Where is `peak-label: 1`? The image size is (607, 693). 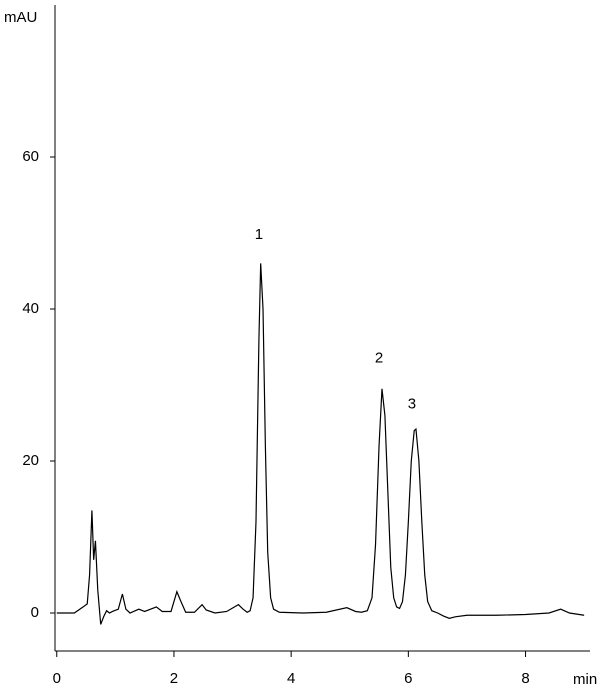
peak-label: 1 is located at coordinates (259, 234).